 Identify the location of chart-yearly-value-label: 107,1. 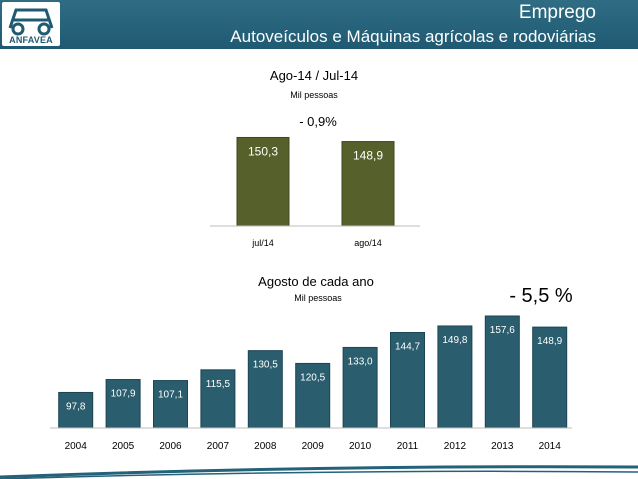
(170, 395).